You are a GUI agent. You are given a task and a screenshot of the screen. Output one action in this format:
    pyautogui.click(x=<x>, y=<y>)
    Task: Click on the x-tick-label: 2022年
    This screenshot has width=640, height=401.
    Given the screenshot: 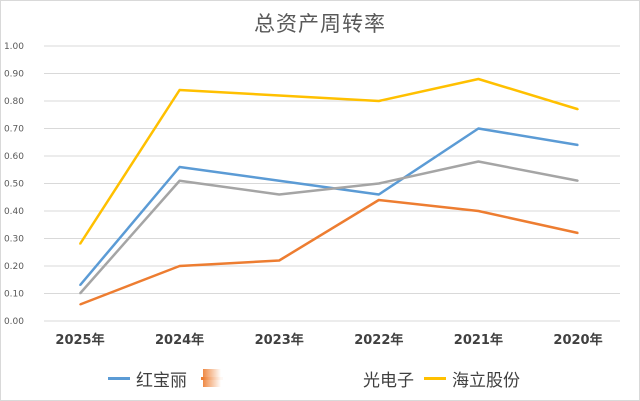 What is the action you would take?
    pyautogui.click(x=378, y=340)
    